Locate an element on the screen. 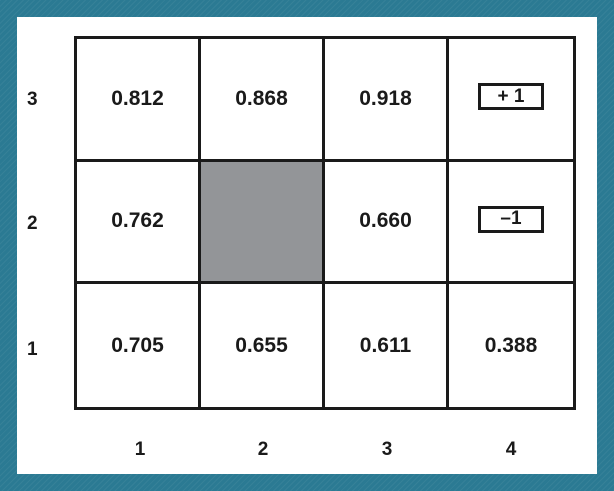 This screenshot has width=614, height=491. cell-value: 0.762 is located at coordinates (137, 221).